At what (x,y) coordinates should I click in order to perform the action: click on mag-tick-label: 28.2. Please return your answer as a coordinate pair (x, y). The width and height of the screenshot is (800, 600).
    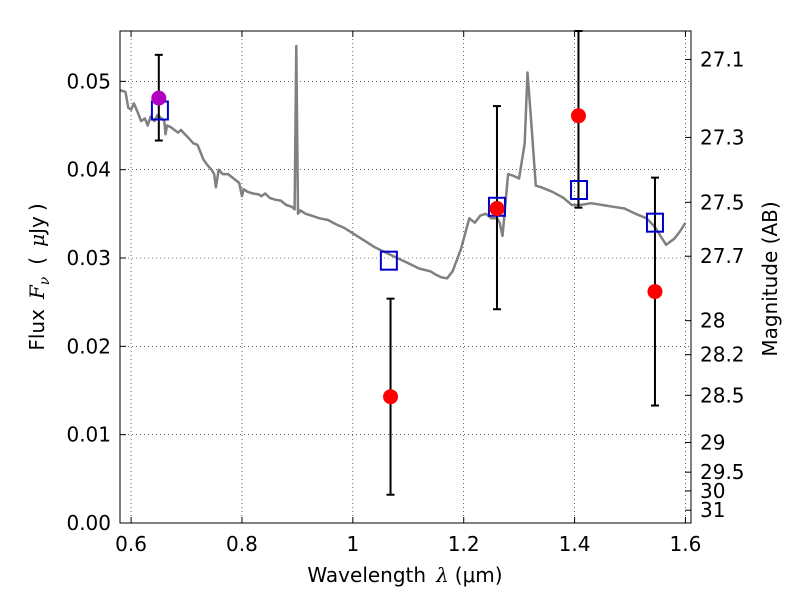
    Looking at the image, I should click on (722, 355).